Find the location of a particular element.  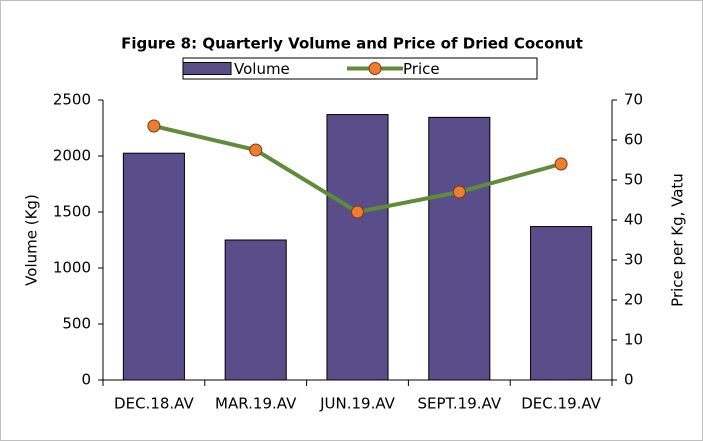

y-tick-label: 2000 is located at coordinates (72, 156).